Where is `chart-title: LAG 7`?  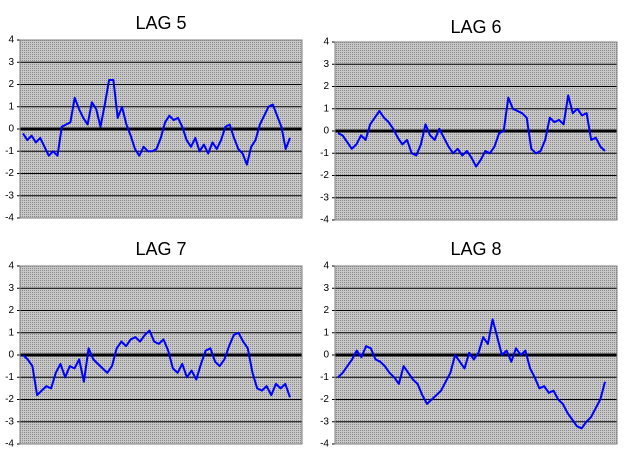 chart-title: LAG 7 is located at coordinates (160, 249).